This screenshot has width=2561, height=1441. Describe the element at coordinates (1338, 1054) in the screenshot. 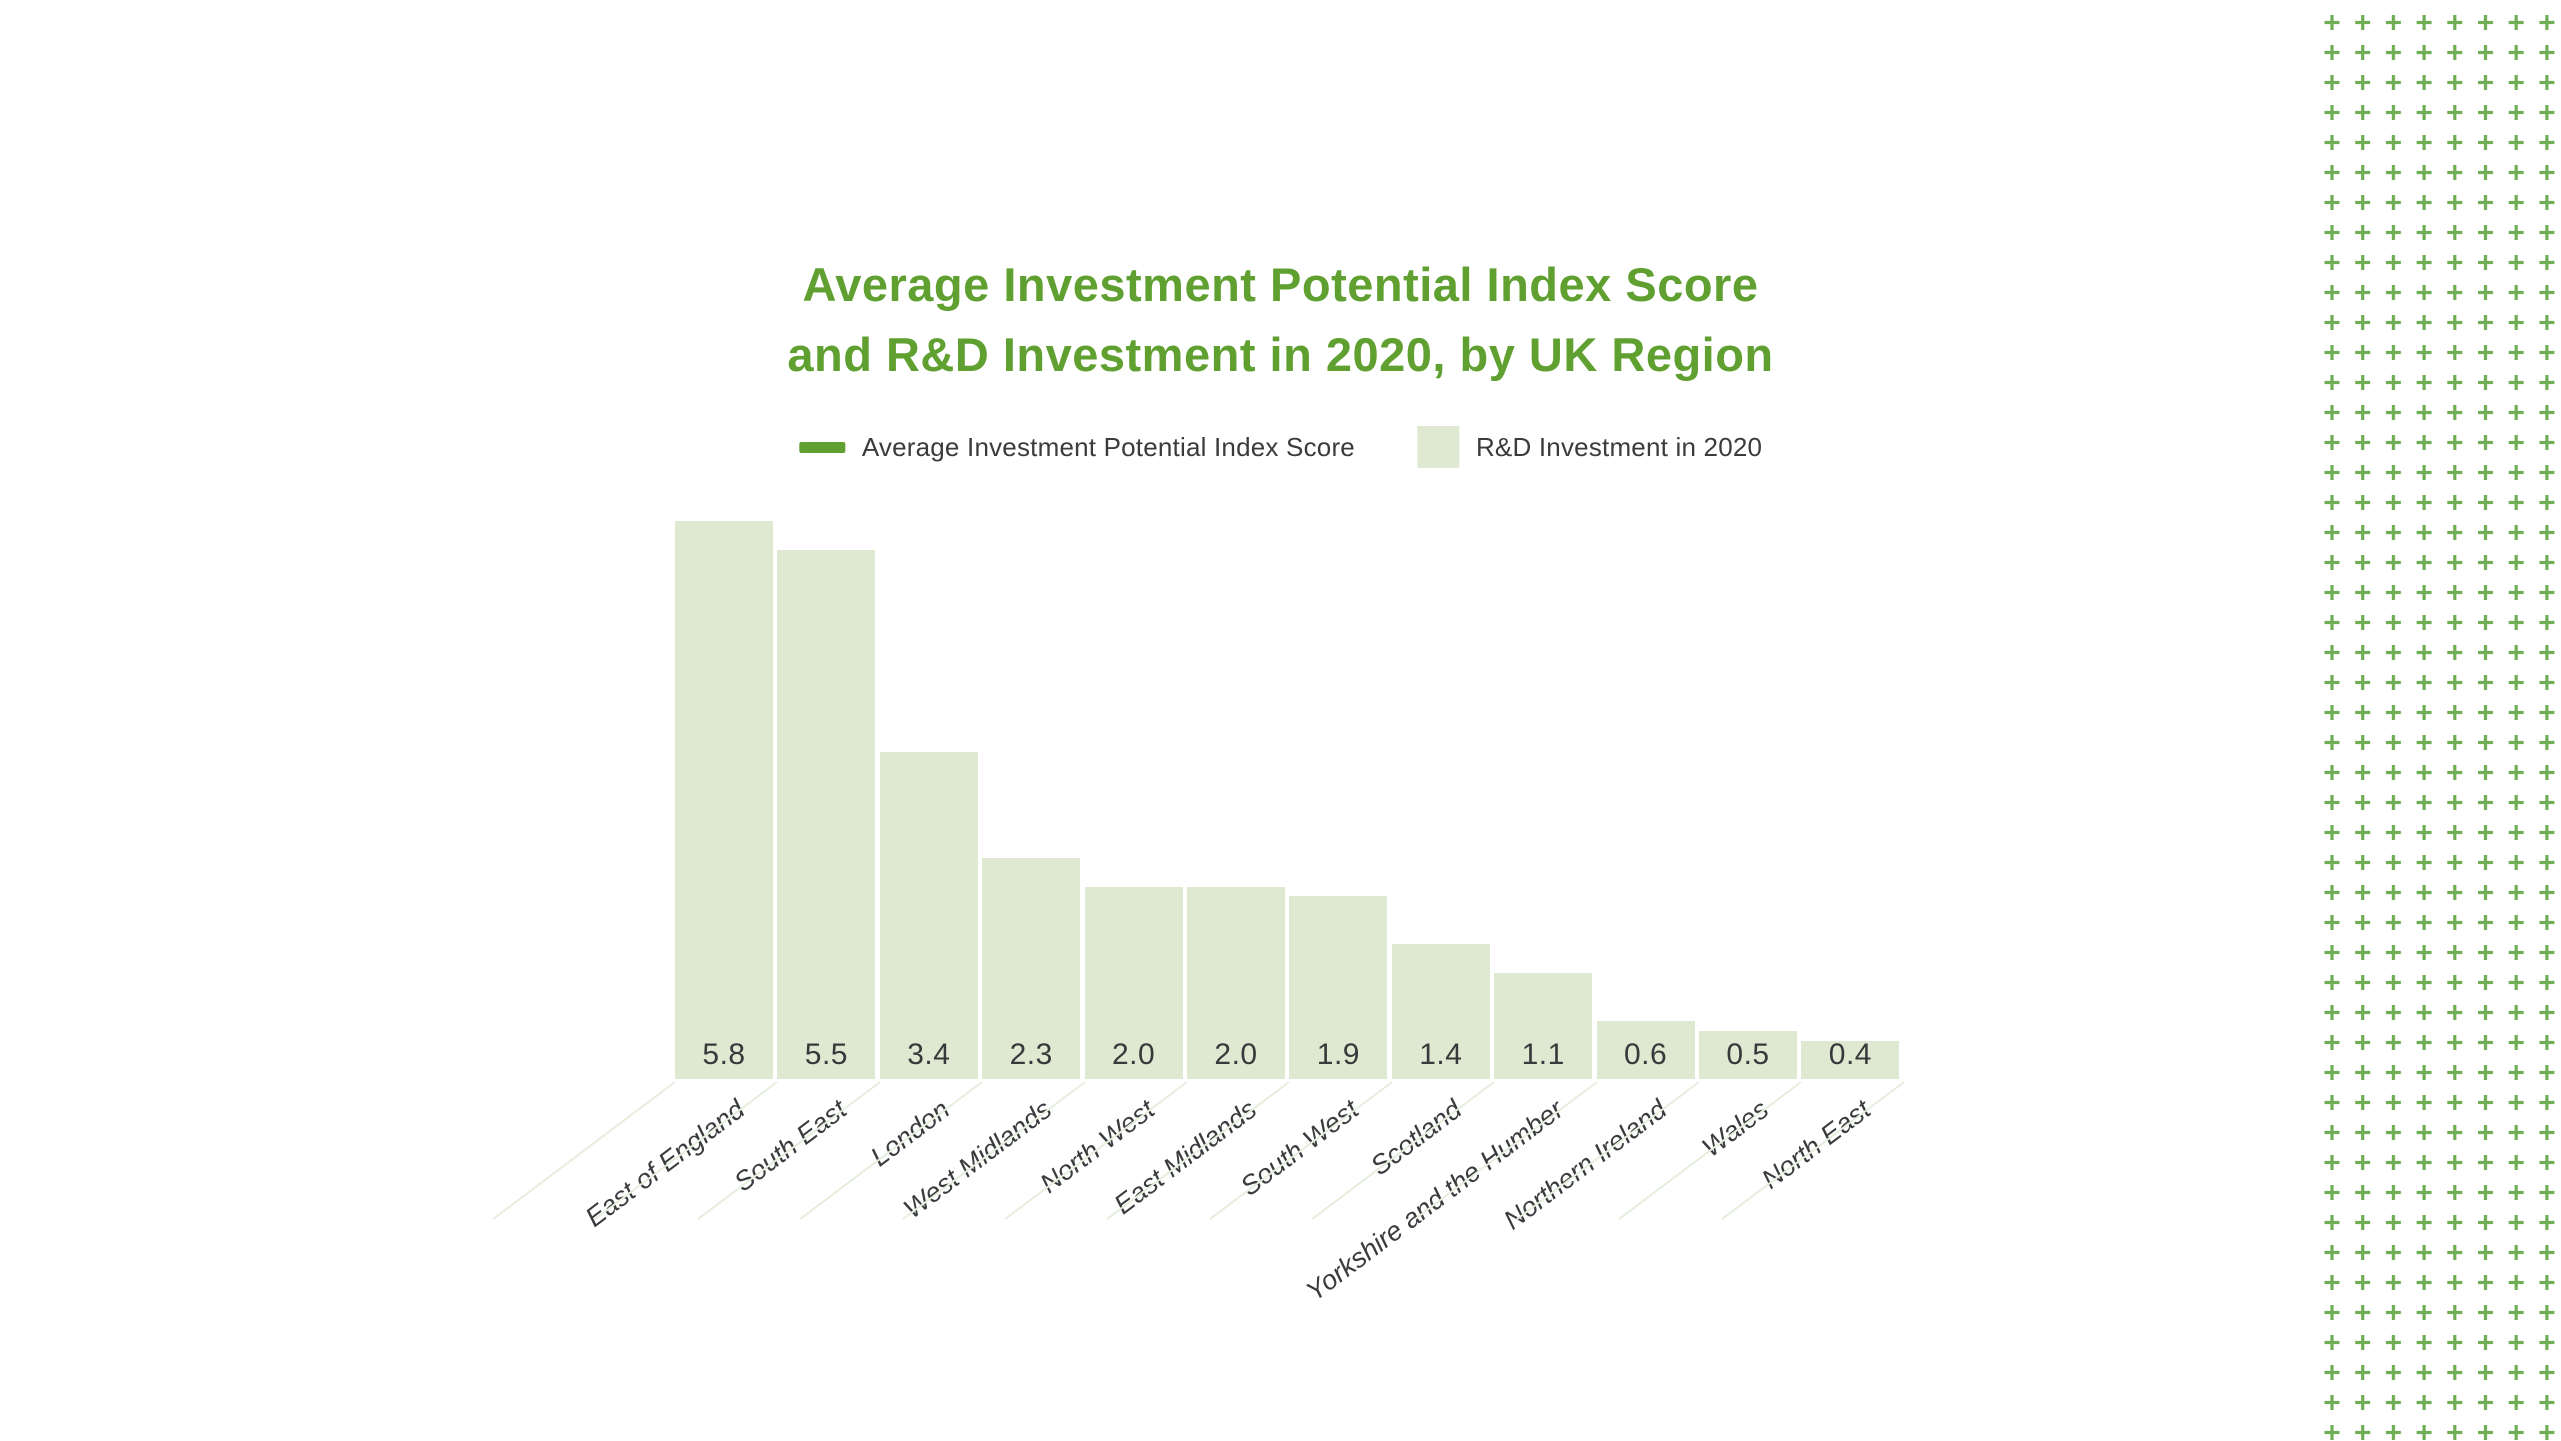

I see `bar-value-label: 1.9` at that location.